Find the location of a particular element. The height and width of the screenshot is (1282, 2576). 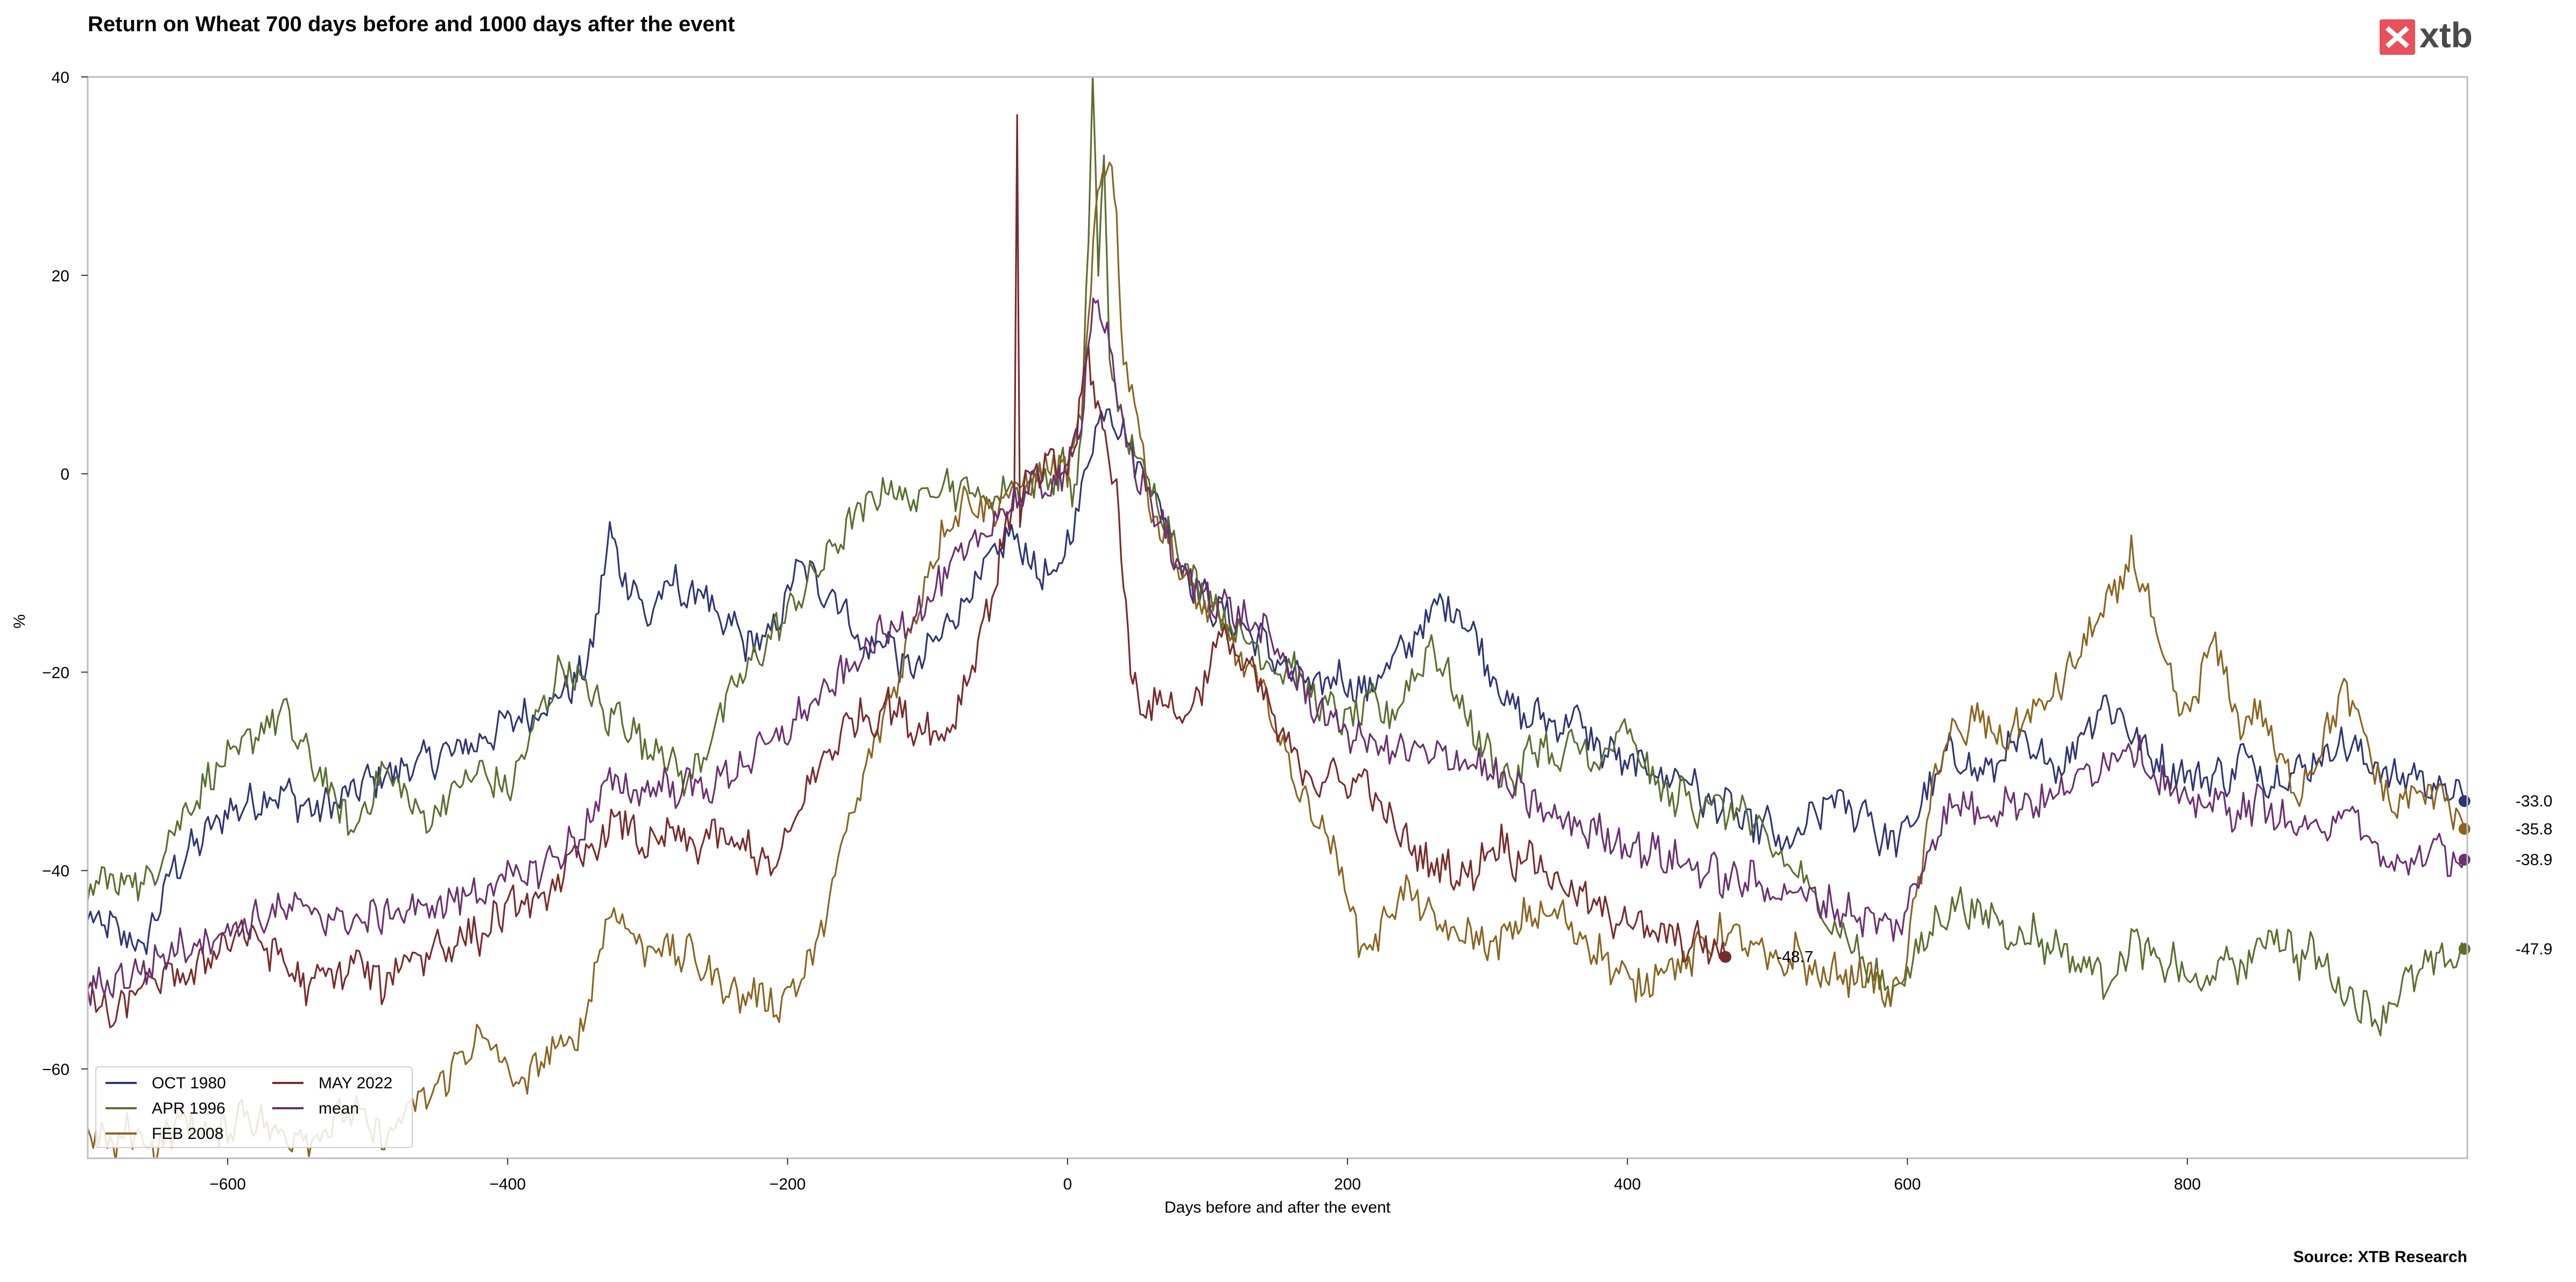

legend: OCT 1980 APR 1996 FEB 2008 MAY 2022 mean is located at coordinates (254, 1107).